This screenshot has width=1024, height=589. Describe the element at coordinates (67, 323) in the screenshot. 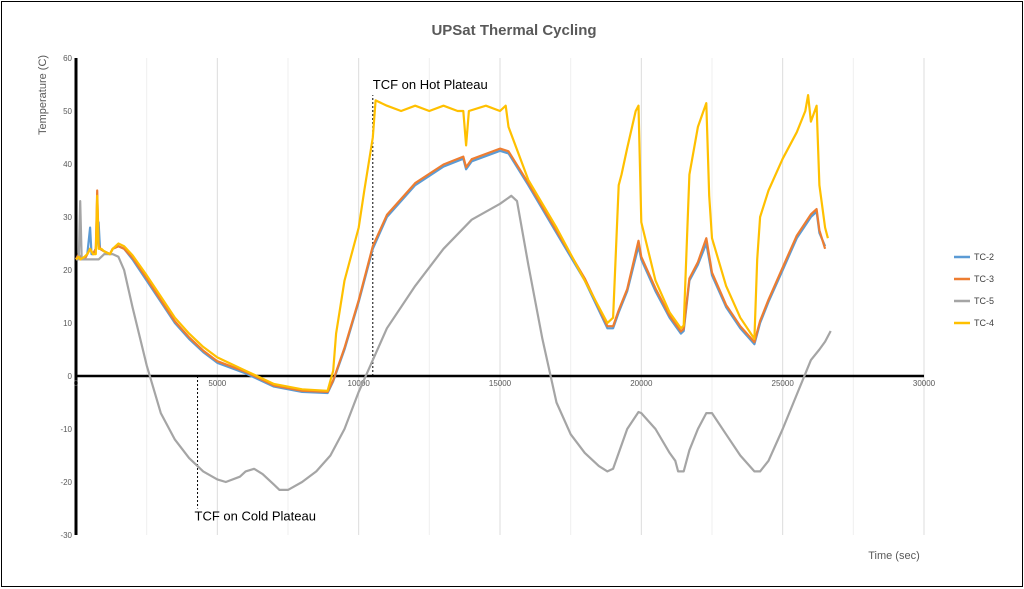

I see `y-tick-label: 10` at that location.